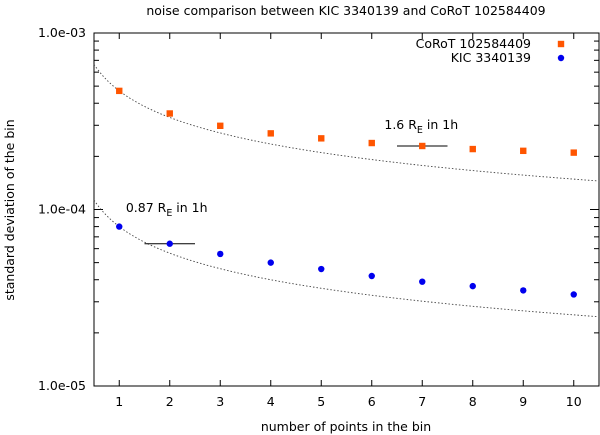 The height and width of the screenshot is (435, 600). Describe the element at coordinates (119, 401) in the screenshot. I see `x-tick-label: 1` at that location.